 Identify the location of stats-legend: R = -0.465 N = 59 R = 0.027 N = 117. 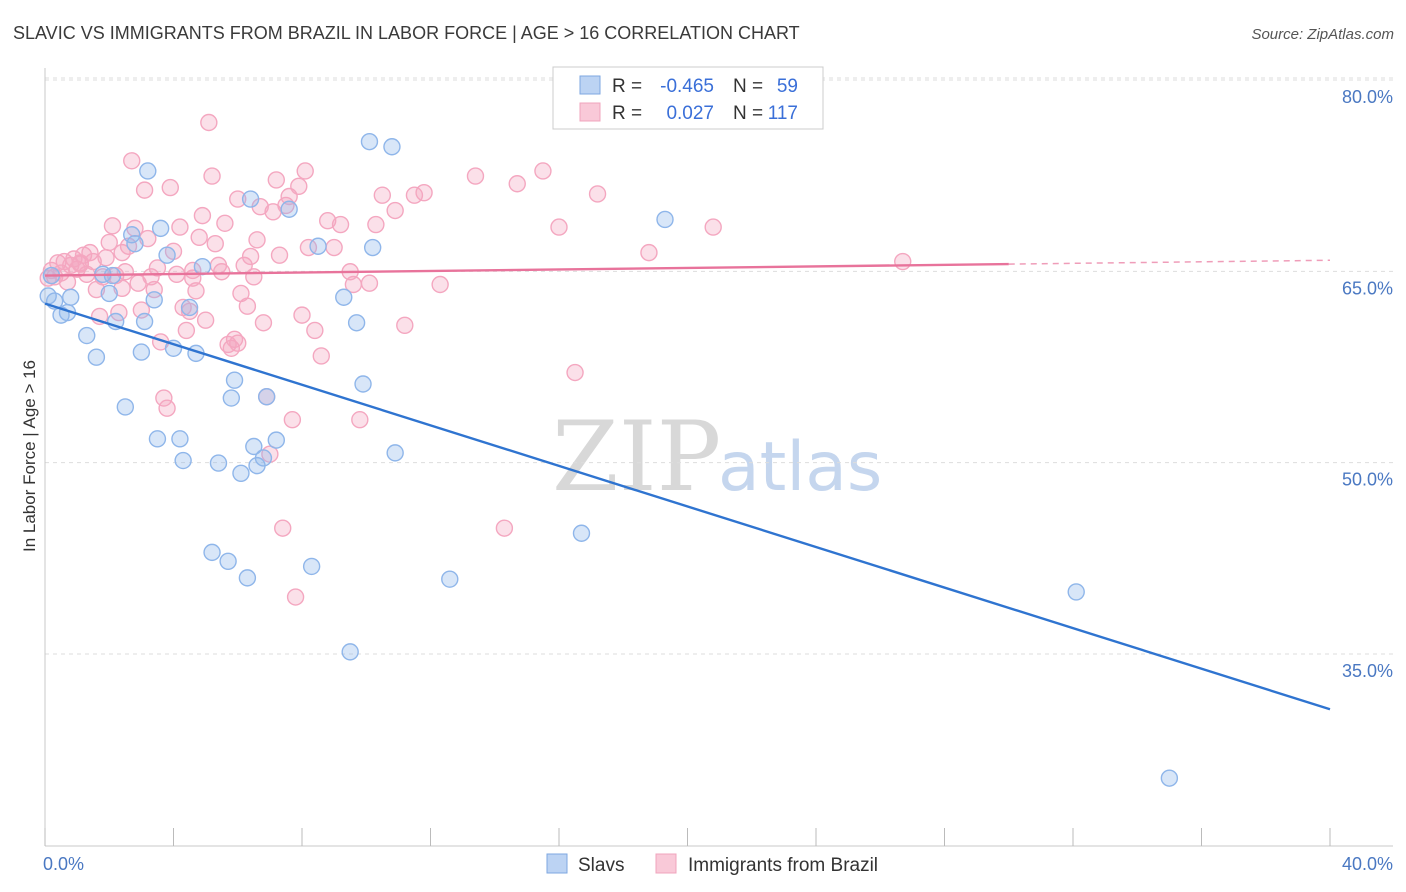
(688, 98).